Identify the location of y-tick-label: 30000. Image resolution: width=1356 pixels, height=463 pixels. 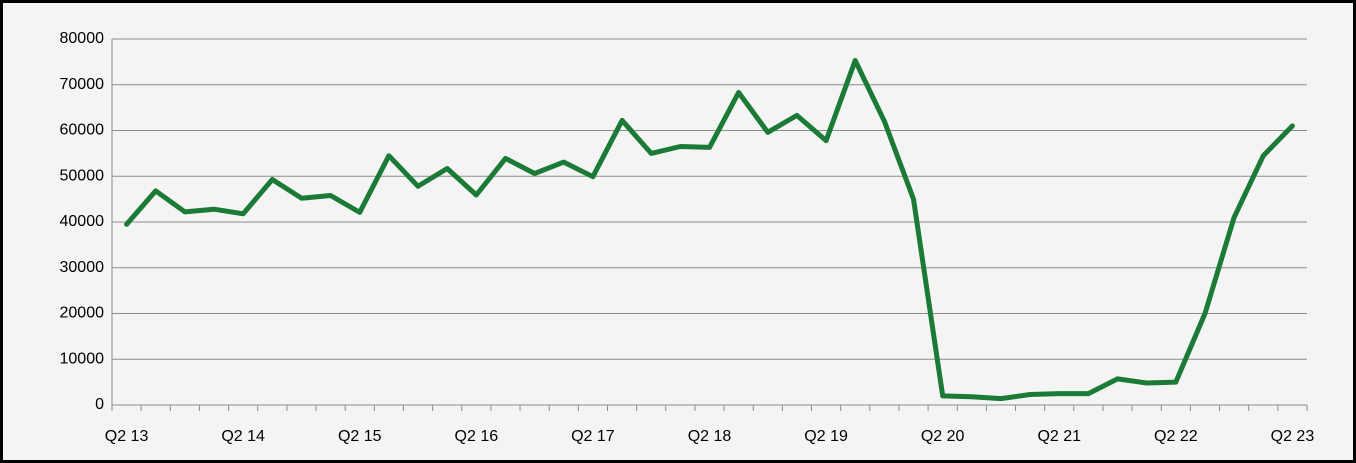
(82, 267).